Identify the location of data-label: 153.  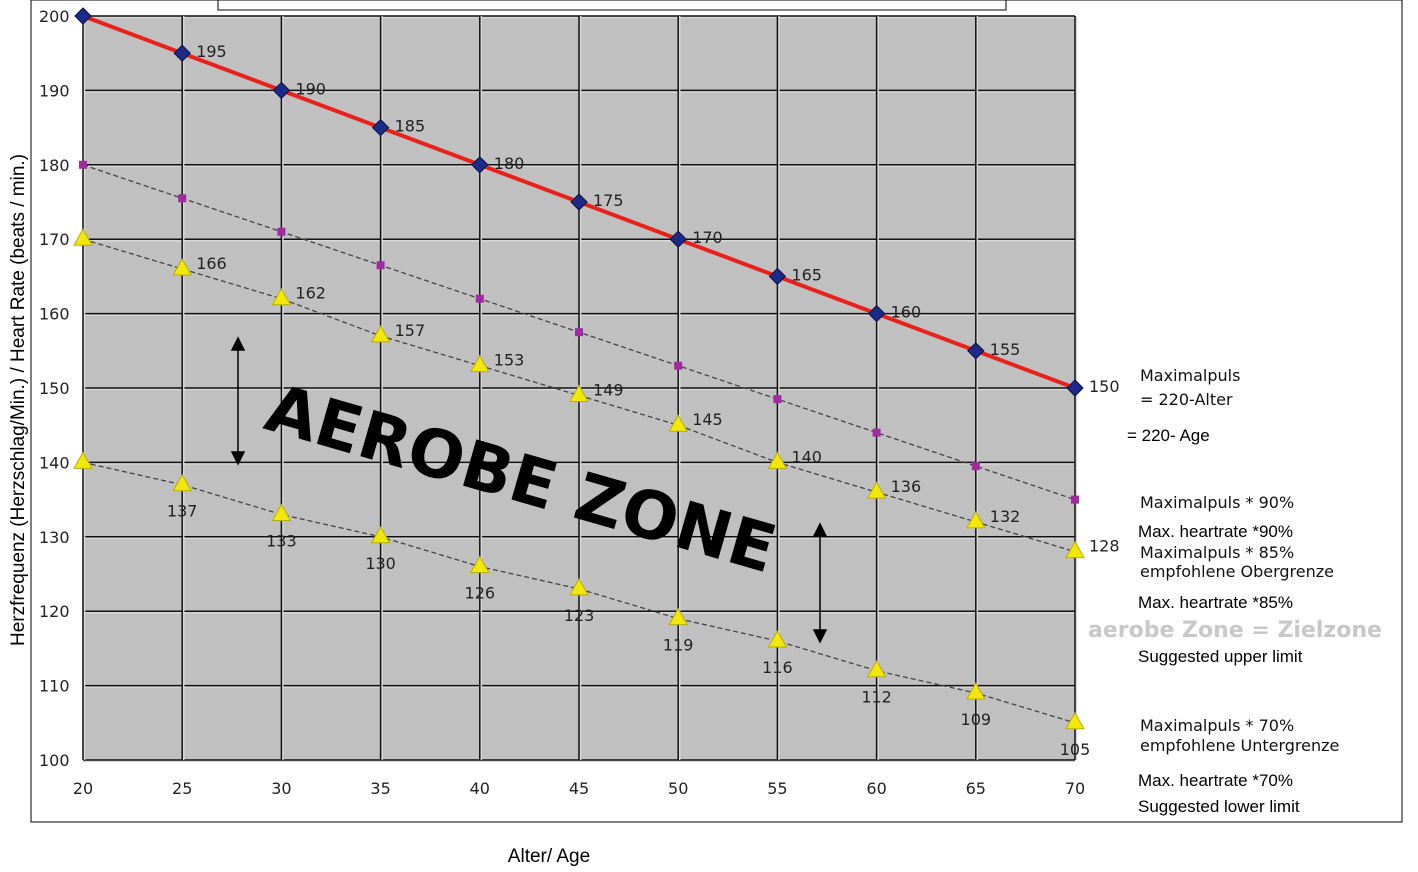
(509, 360).